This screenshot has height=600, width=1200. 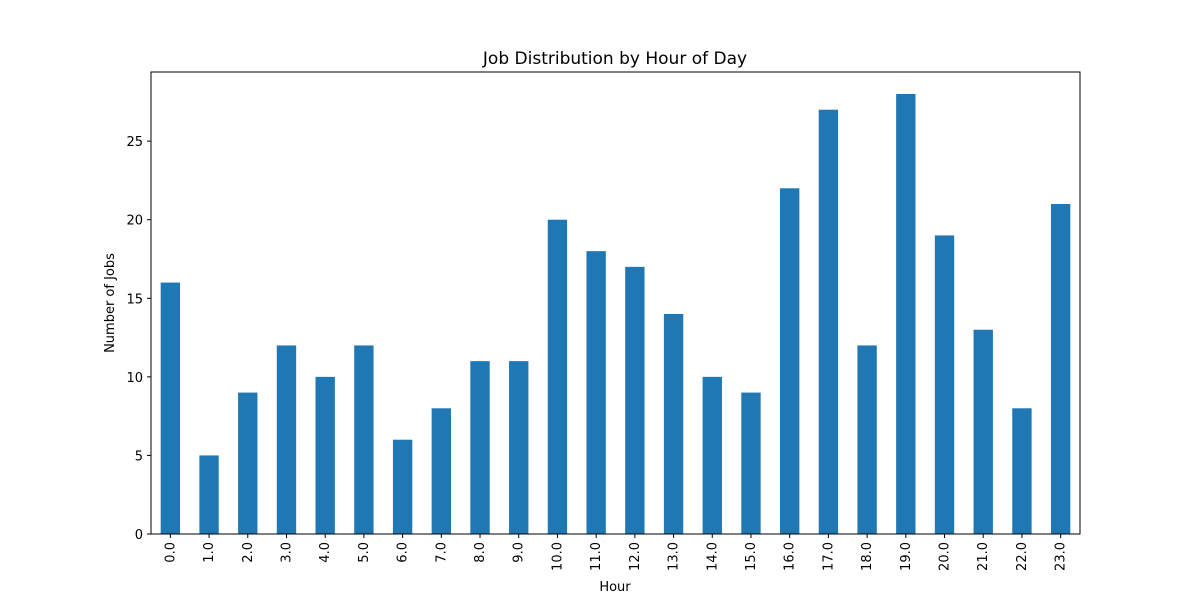 What do you see at coordinates (944, 384) in the screenshot?
I see `bar-20.0` at bounding box center [944, 384].